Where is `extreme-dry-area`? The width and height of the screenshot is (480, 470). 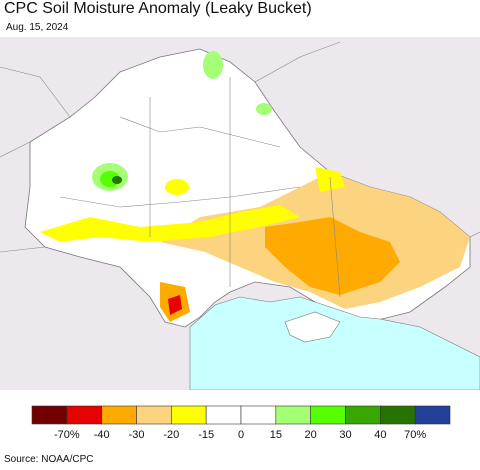
extreme-dry-area is located at coordinates (175, 305).